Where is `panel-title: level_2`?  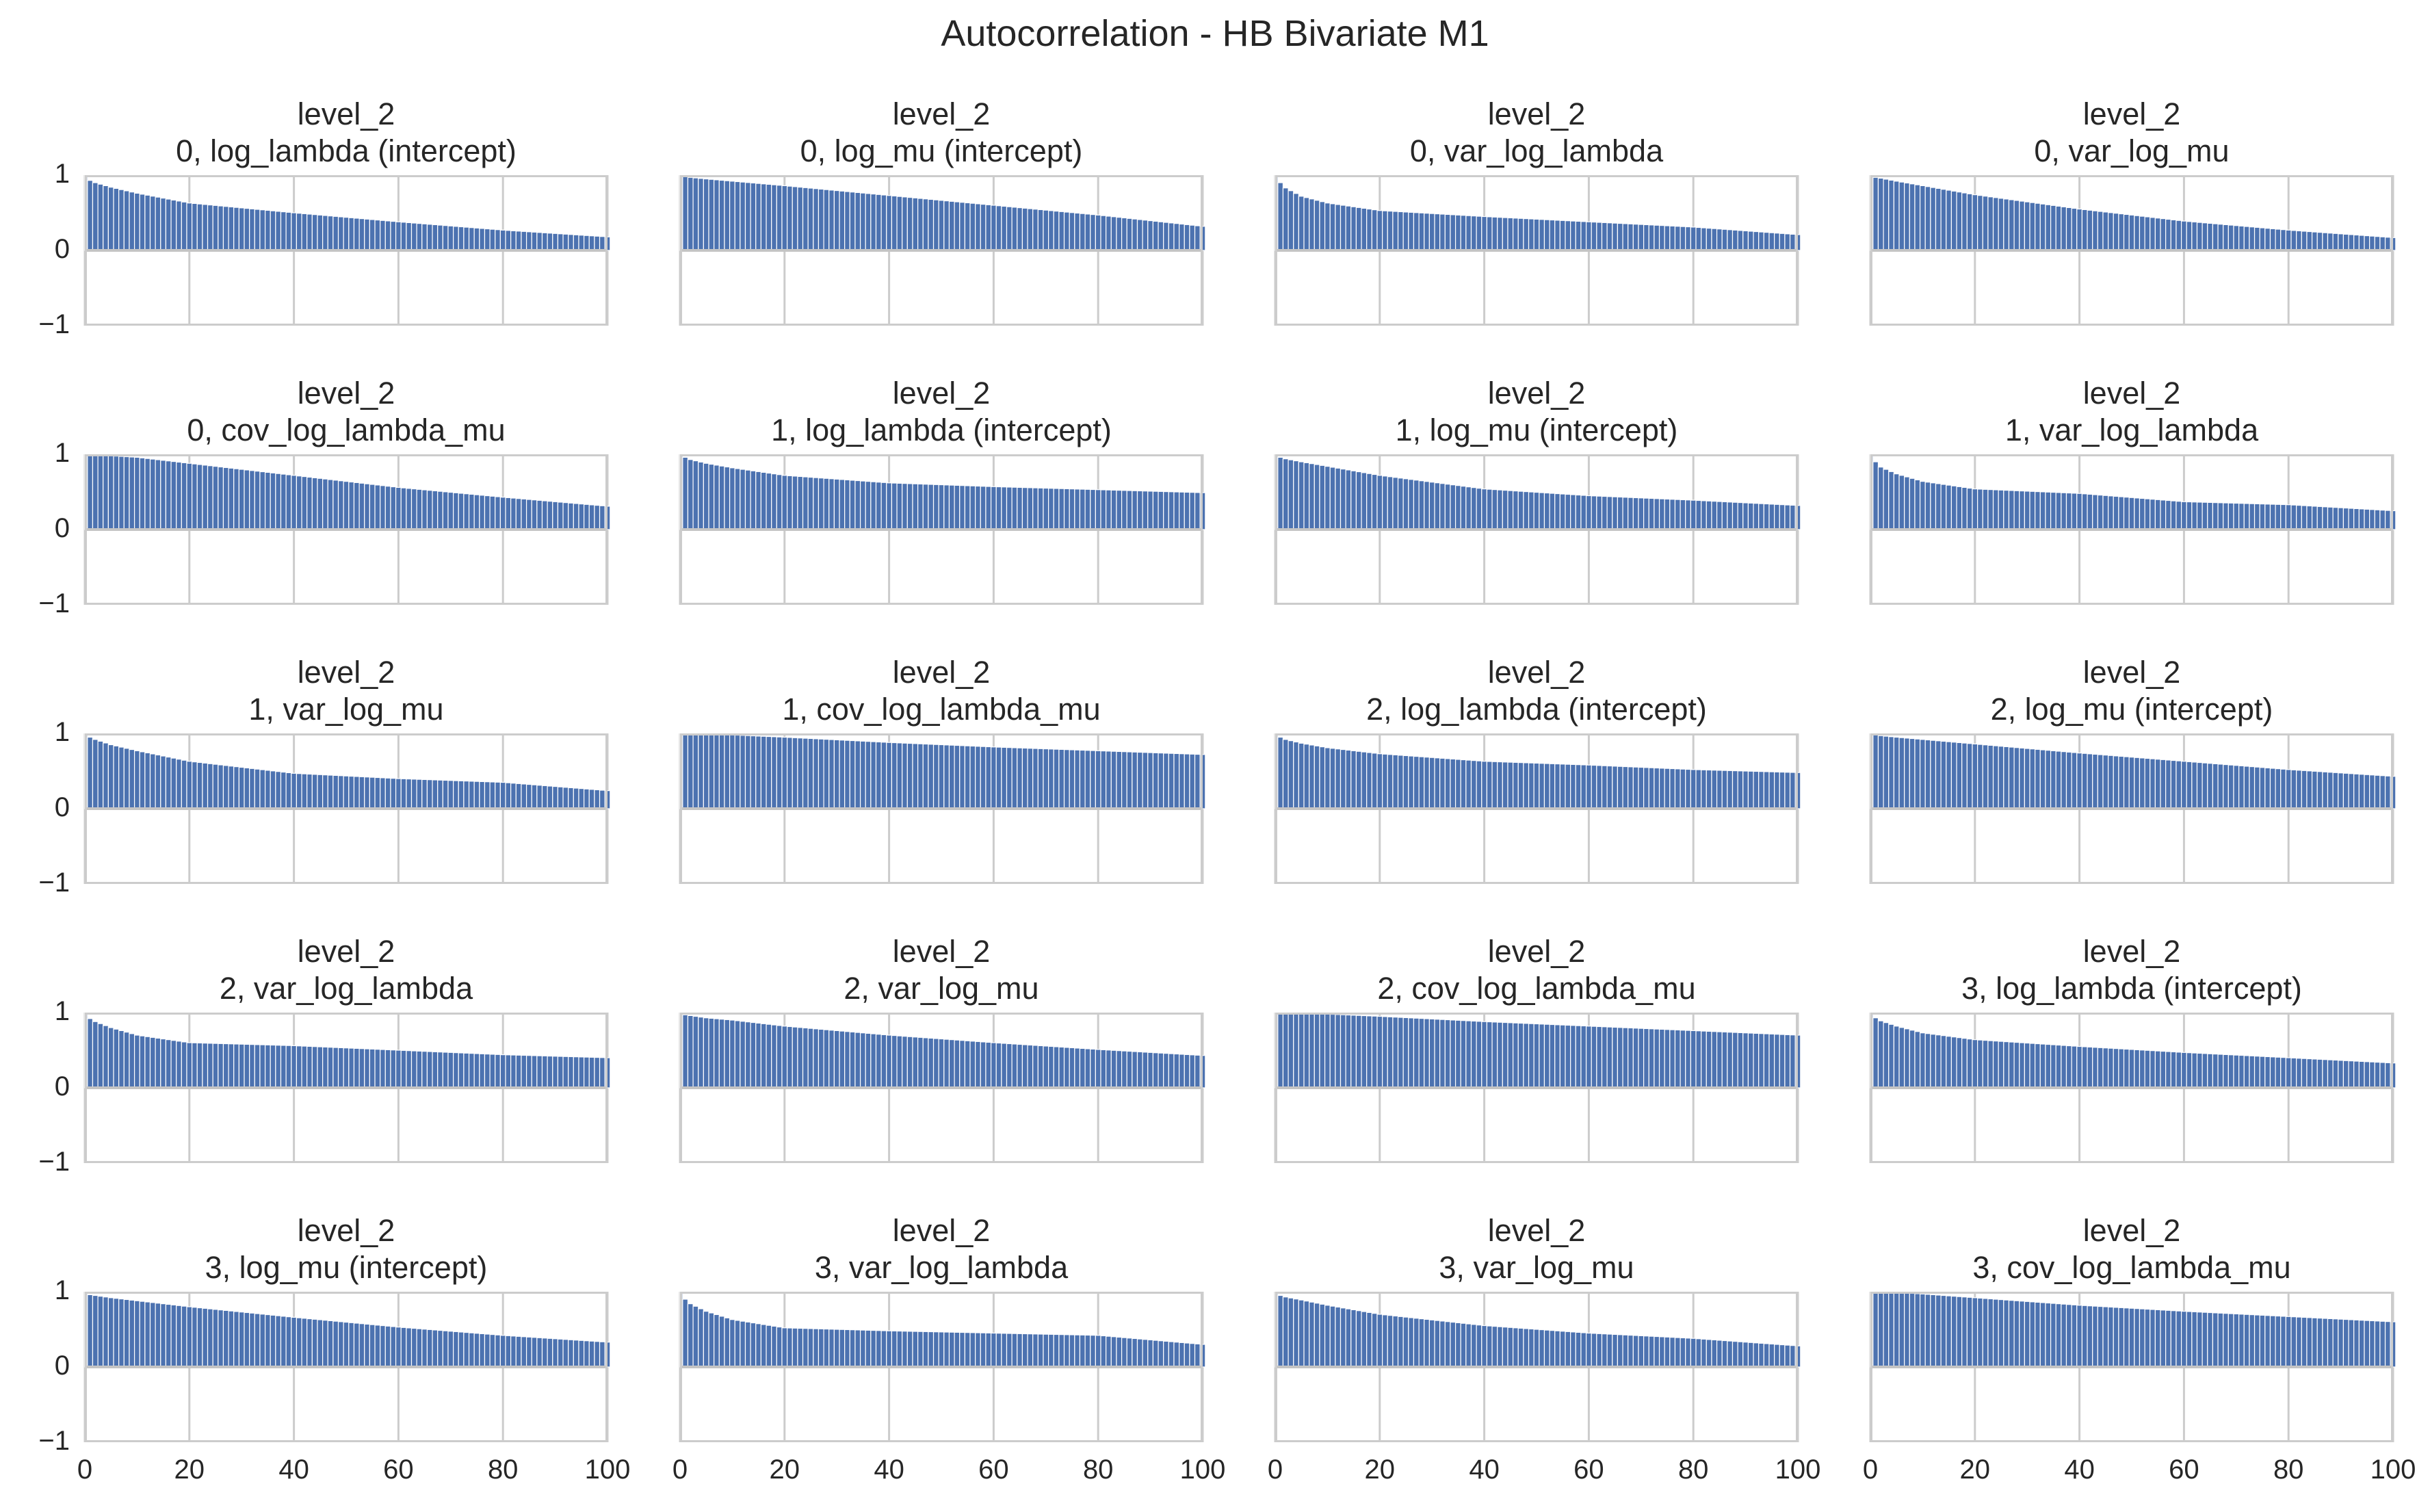 panel-title: level_2 is located at coordinates (1536, 1230).